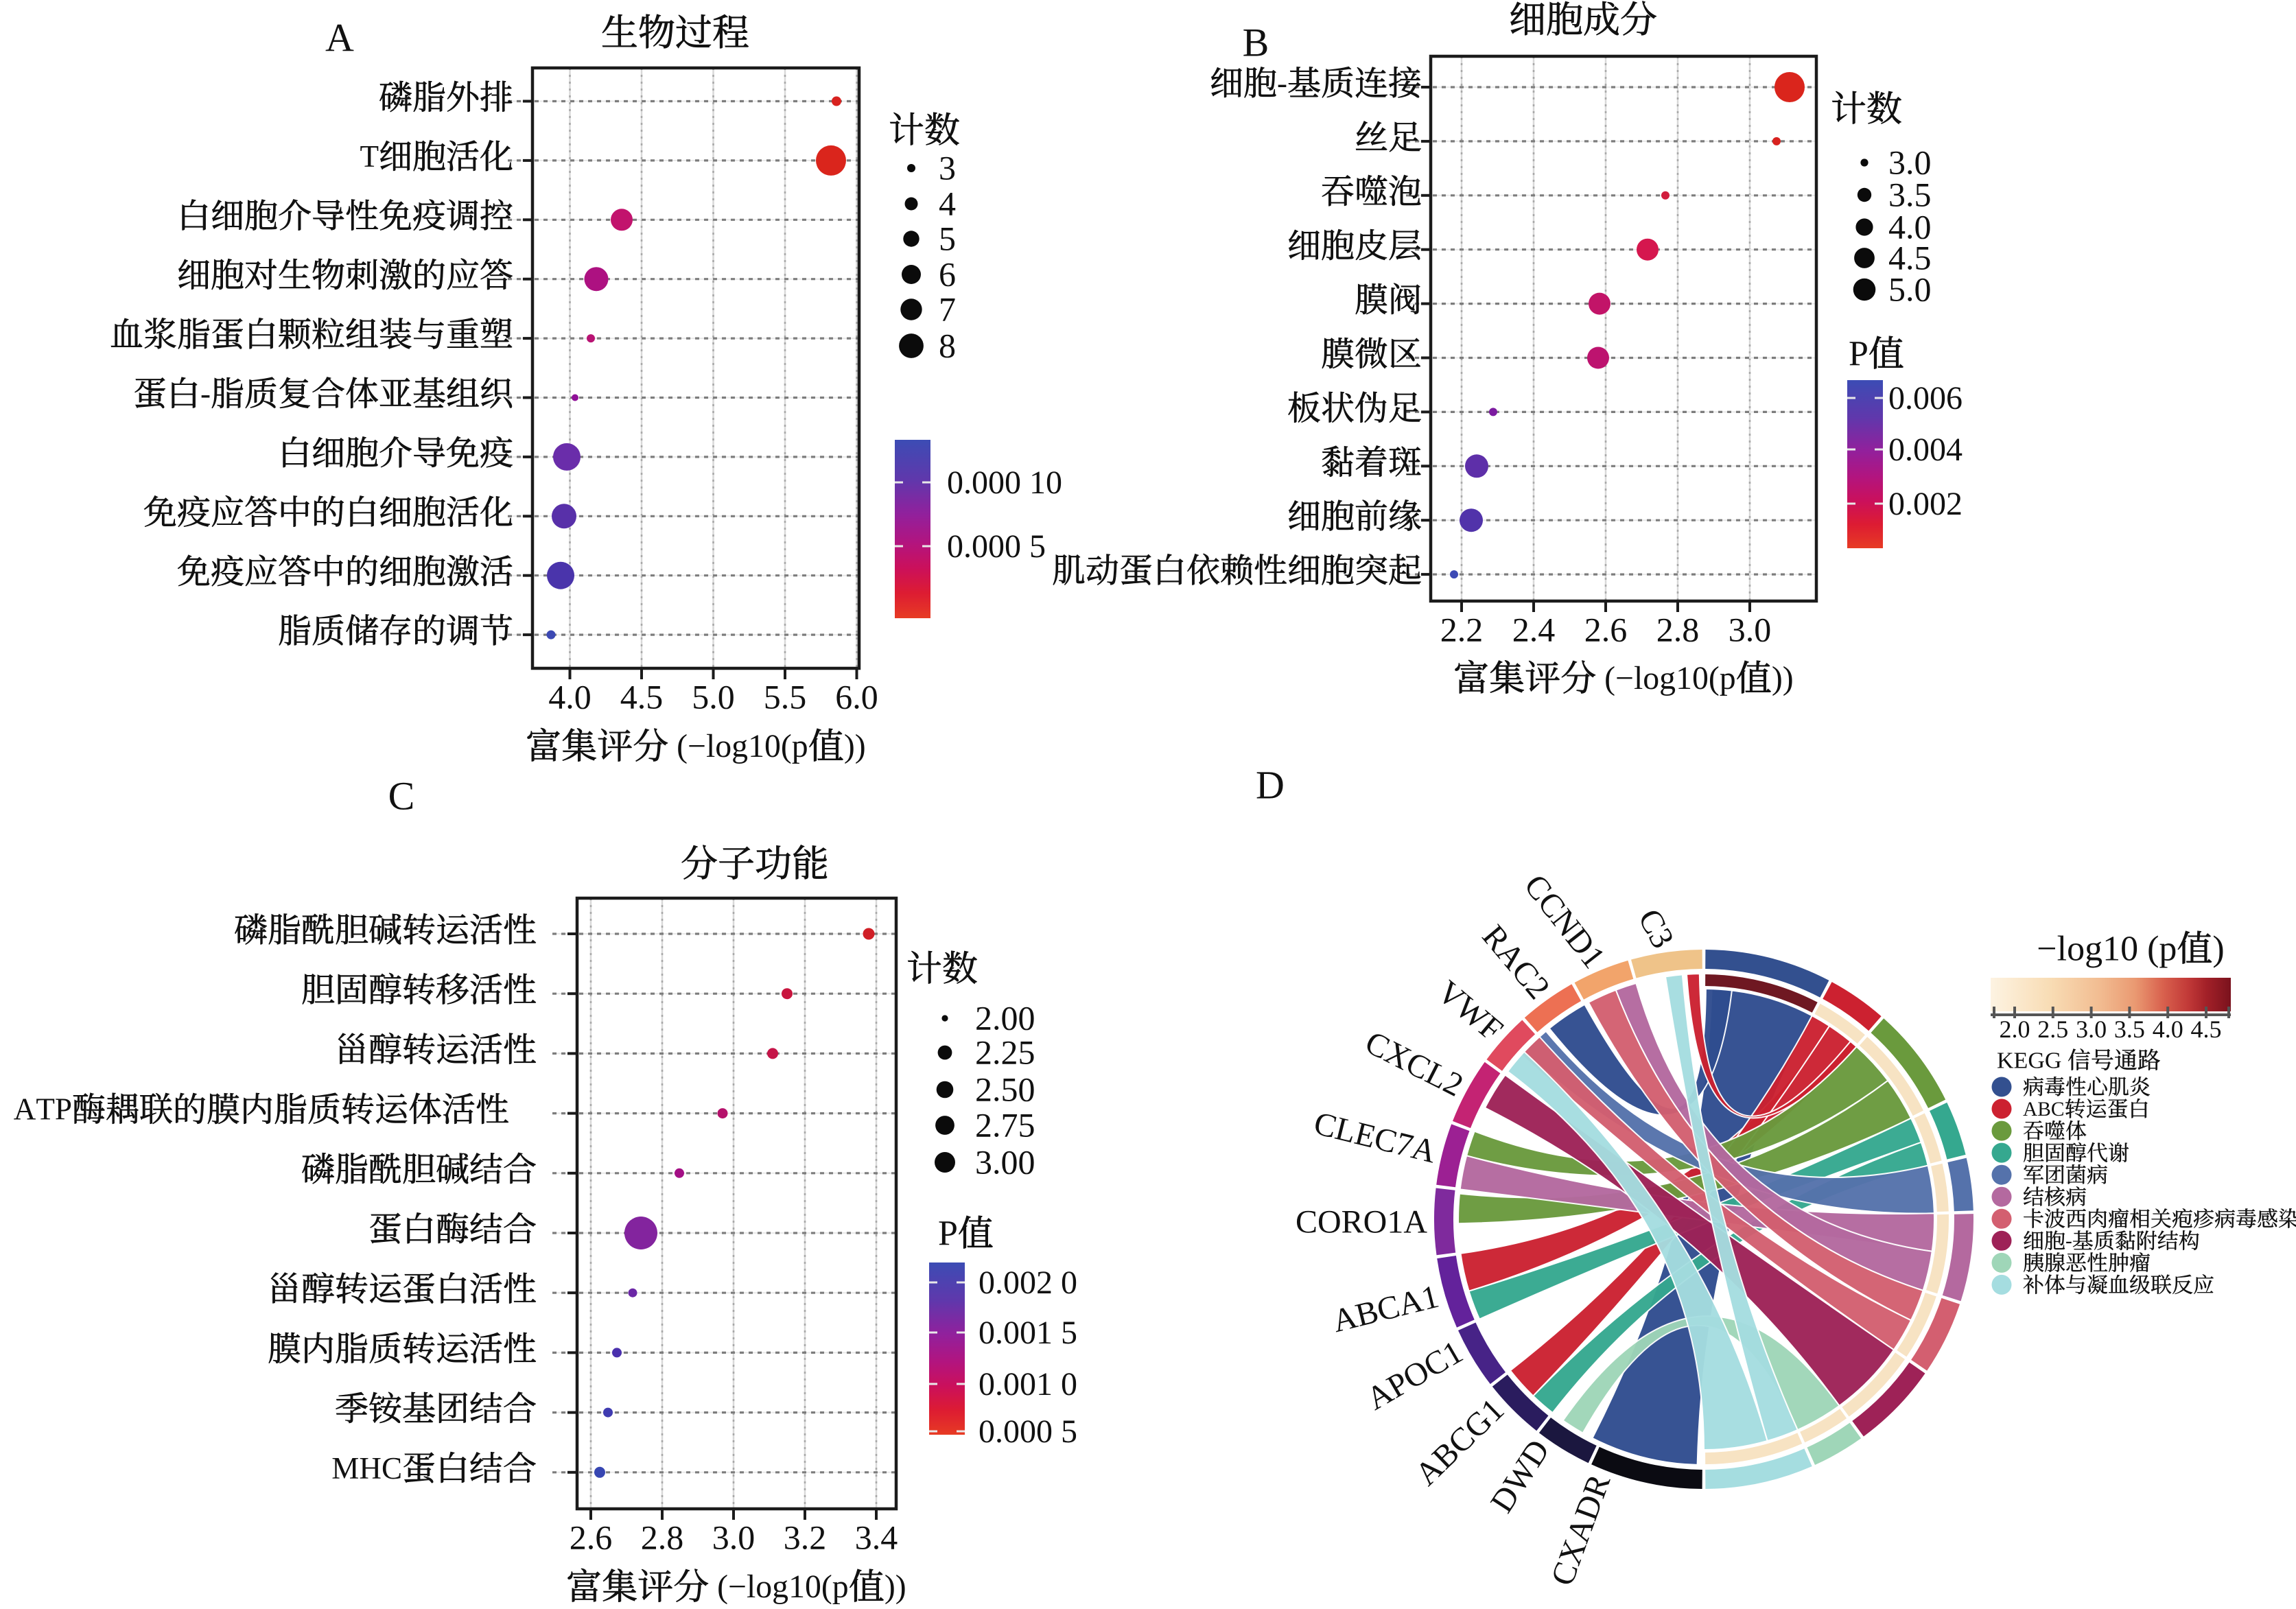 Image resolution: width=2296 pixels, height=1609 pixels. What do you see at coordinates (369, 156) in the screenshot?
I see `svg-text: T` at bounding box center [369, 156].